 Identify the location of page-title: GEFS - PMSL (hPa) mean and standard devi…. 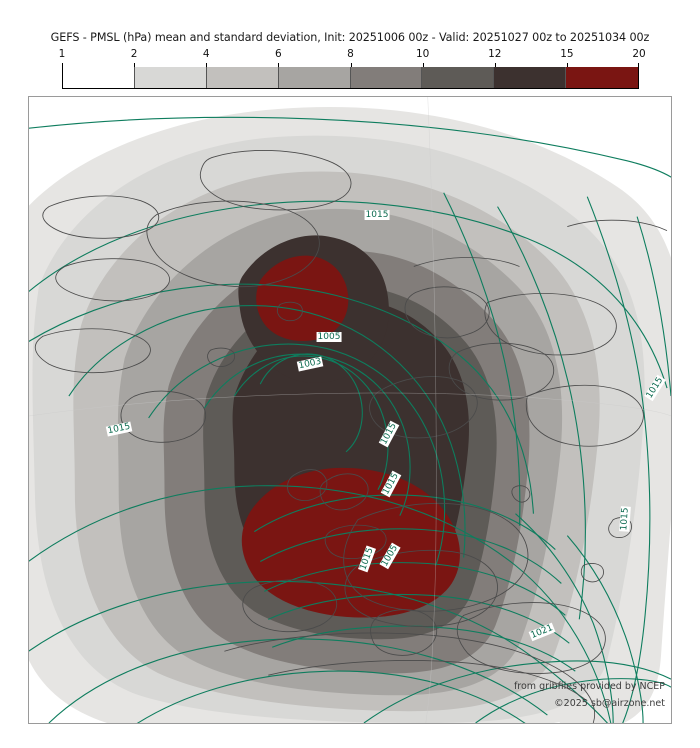
(350, 37).